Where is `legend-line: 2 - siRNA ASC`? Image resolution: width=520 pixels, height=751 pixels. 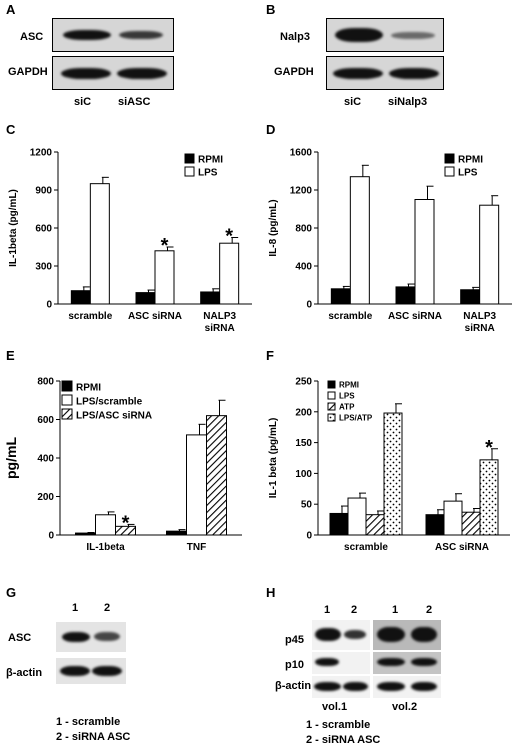 legend-line: 2 - siRNA ASC is located at coordinates (343, 740).